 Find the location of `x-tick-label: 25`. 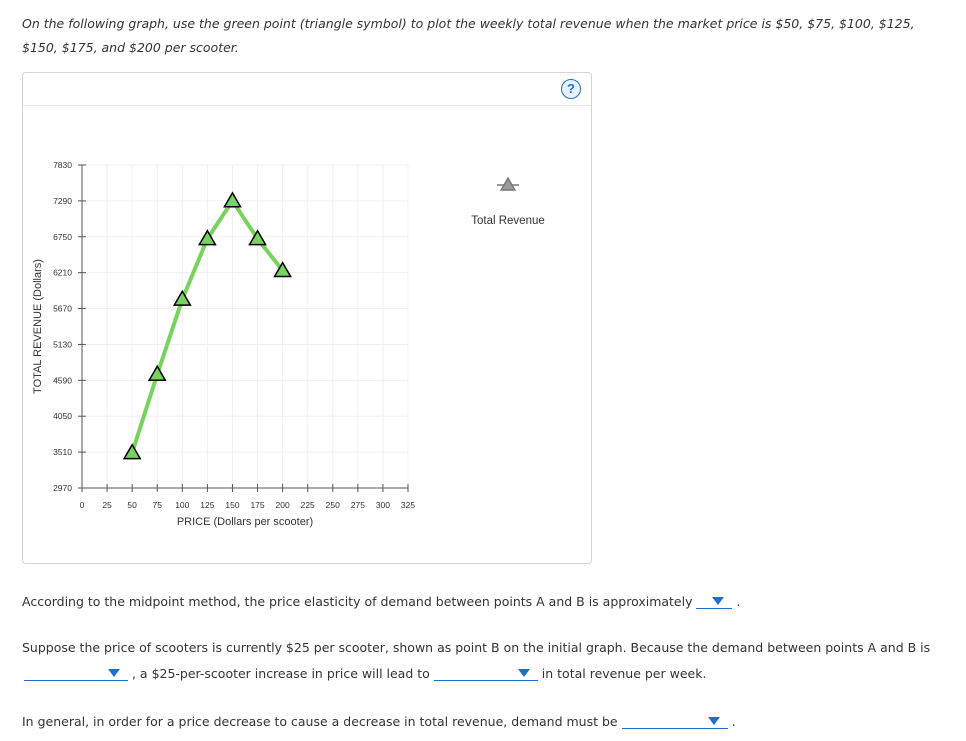

x-tick-label: 25 is located at coordinates (107, 505).